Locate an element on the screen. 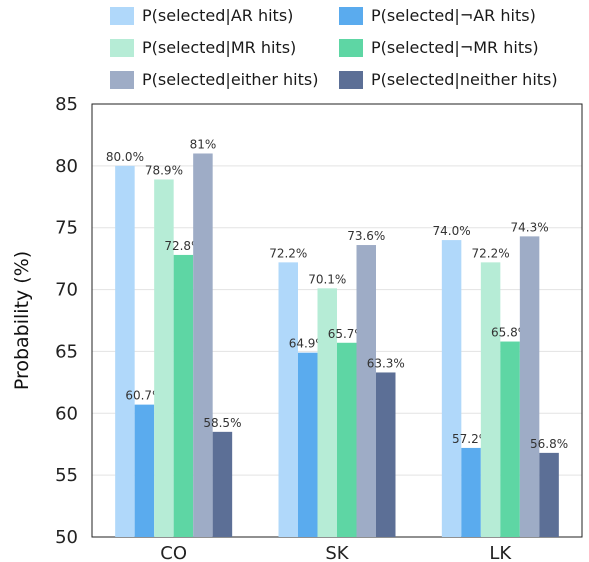 The image size is (589, 562). y-tick-label: 75 is located at coordinates (66, 228).